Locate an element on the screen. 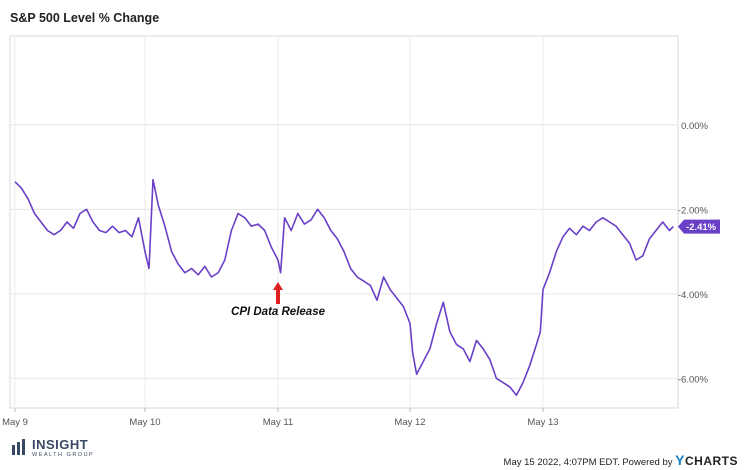 The image size is (750, 470). last-value-label: -2.41% is located at coordinates (701, 227).